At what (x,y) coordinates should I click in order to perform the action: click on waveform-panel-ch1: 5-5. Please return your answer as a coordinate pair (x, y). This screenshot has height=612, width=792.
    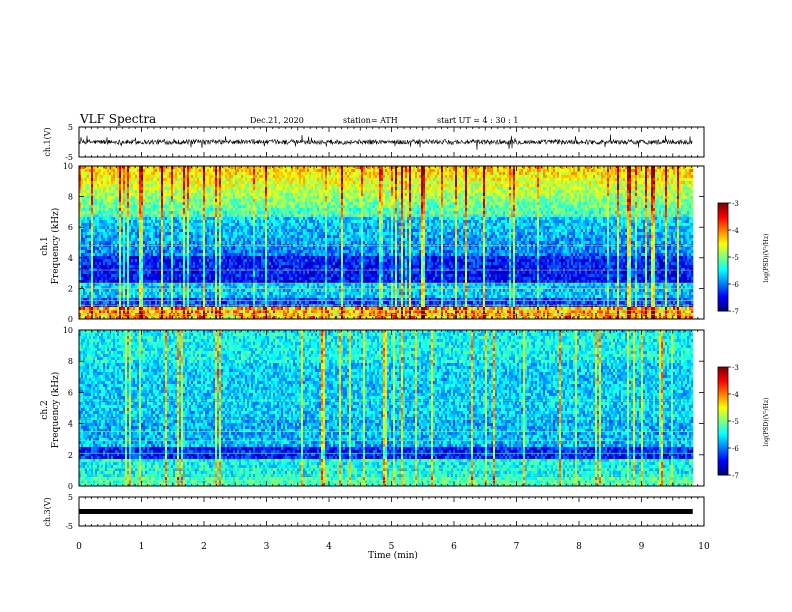
    Looking at the image, I should click on (385, 142).